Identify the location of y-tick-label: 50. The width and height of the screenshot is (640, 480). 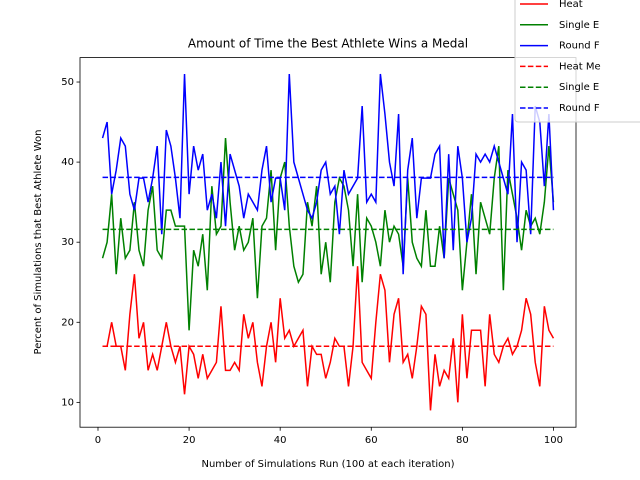
(67, 82).